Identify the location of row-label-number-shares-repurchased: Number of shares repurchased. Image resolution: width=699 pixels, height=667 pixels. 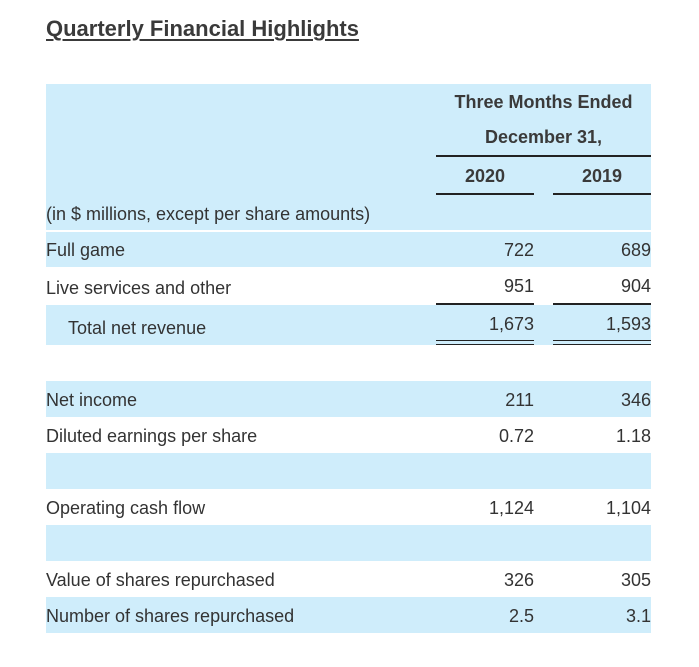
(170, 616).